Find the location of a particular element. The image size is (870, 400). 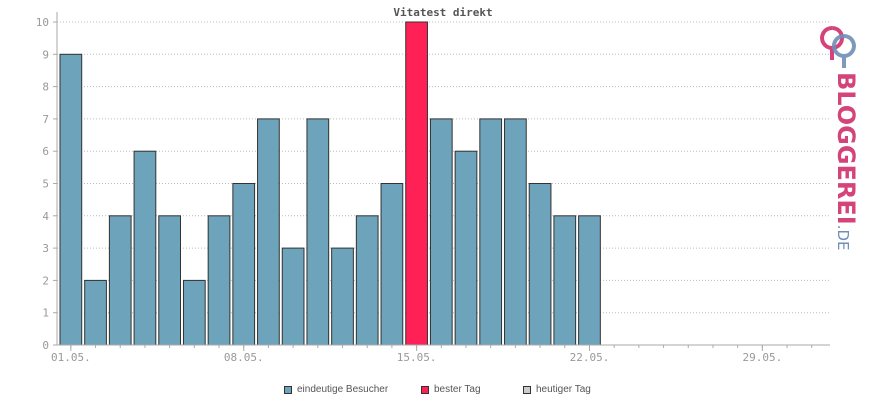

legend-label-best: bester Tag is located at coordinates (457, 389).